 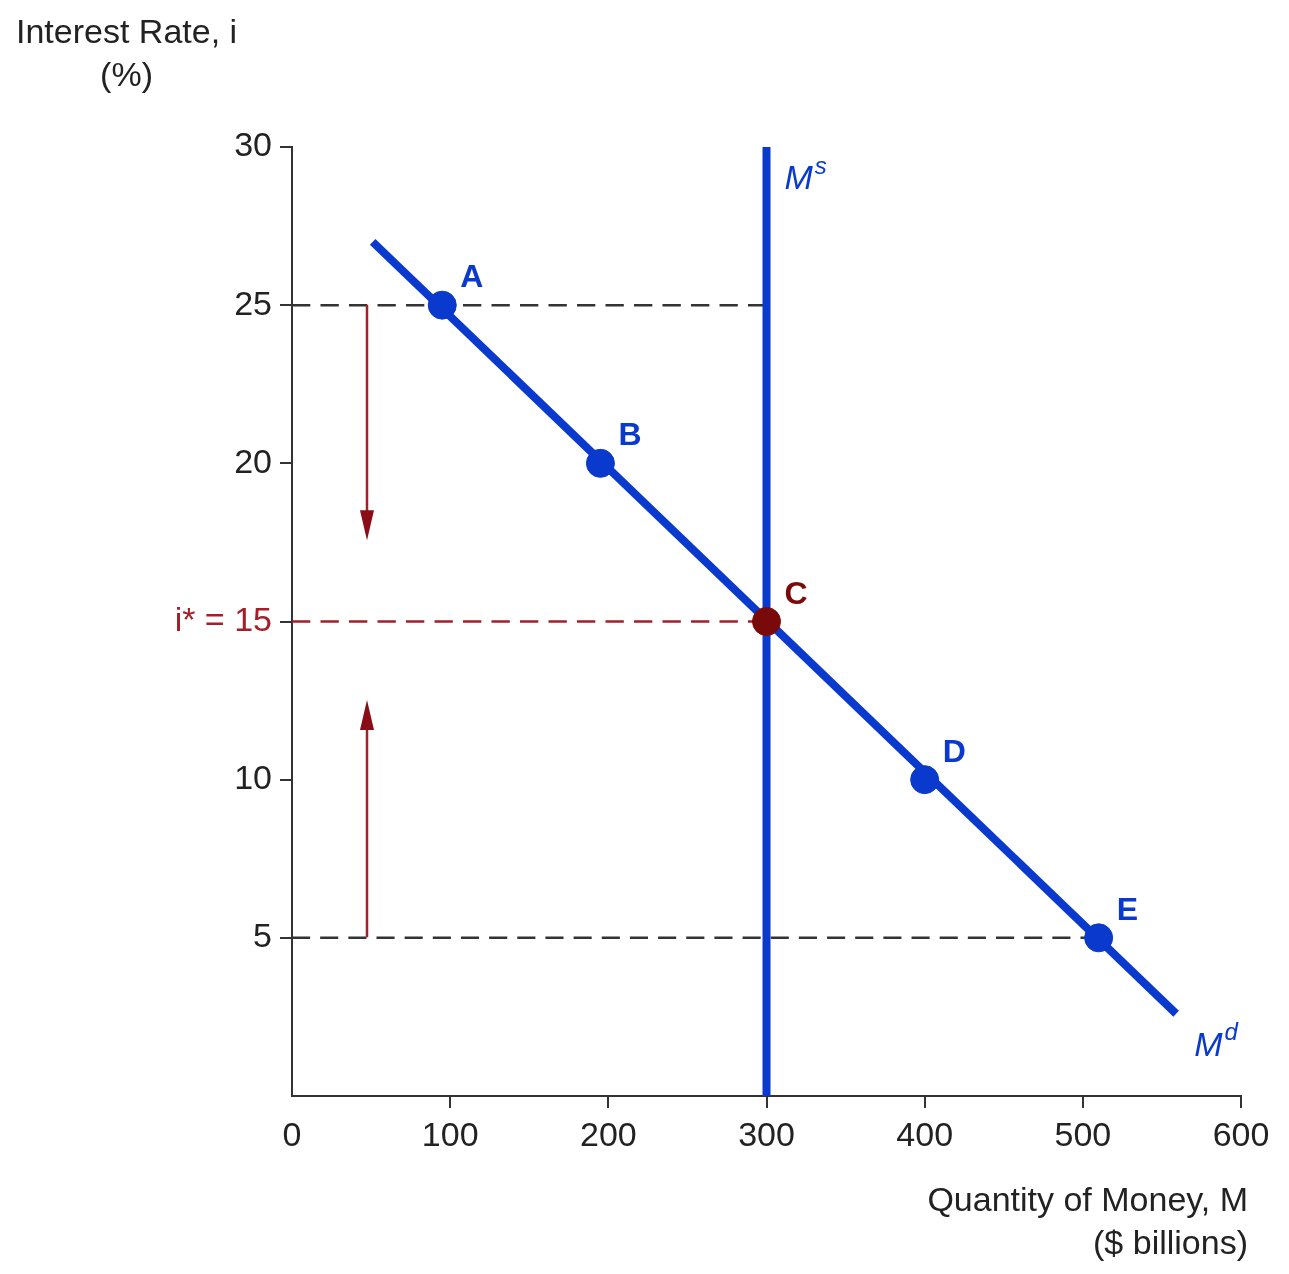 What do you see at coordinates (1083, 1133) in the screenshot?
I see `x-tick-label: 500` at bounding box center [1083, 1133].